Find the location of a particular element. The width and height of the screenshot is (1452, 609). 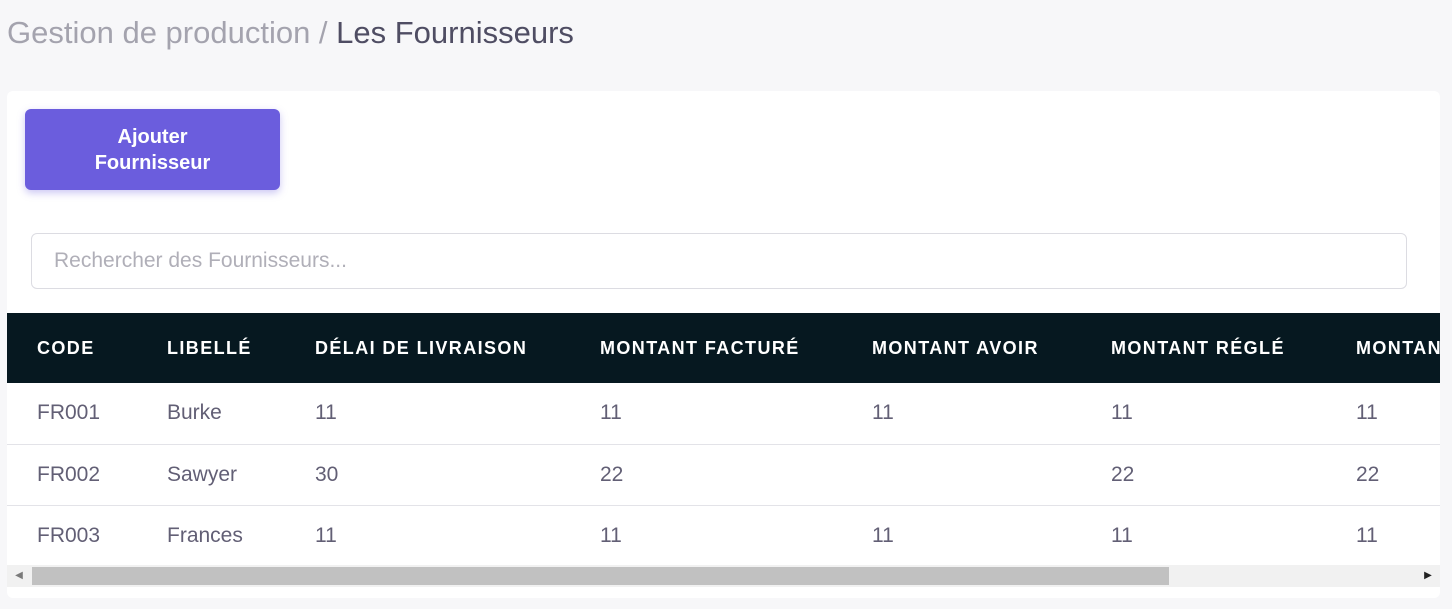

cell-code: FR001 is located at coordinates (69, 413).